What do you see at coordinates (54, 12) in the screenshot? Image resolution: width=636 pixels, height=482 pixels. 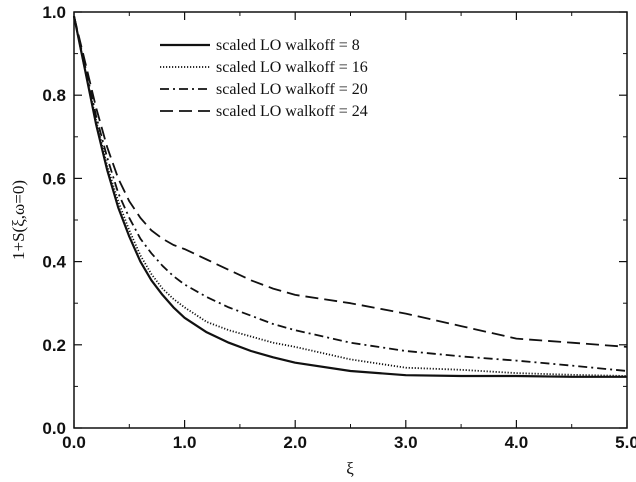 I see `y-tick-label: 1.0` at bounding box center [54, 12].